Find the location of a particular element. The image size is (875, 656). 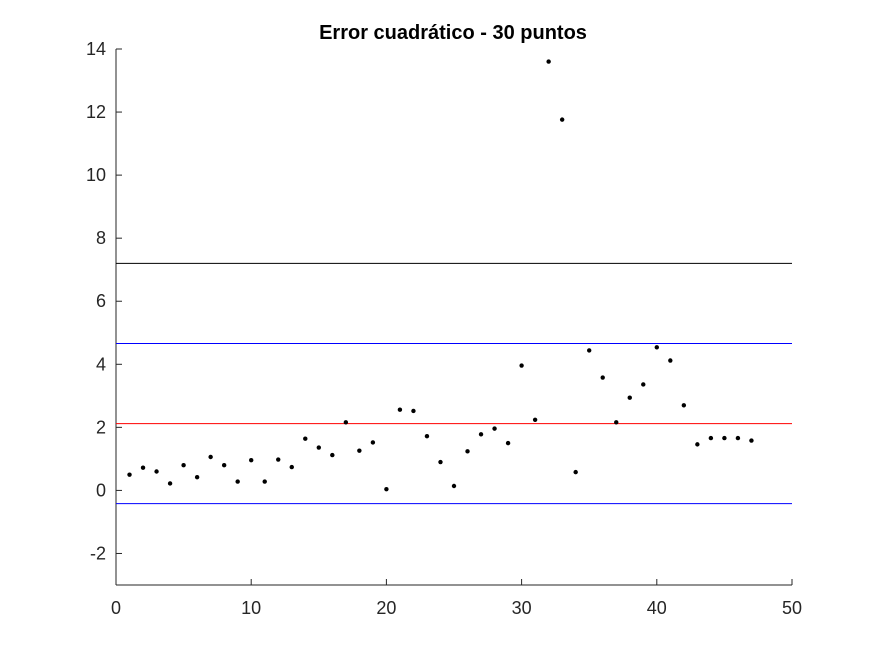

y-tick-label: 10 is located at coordinates (96, 175).